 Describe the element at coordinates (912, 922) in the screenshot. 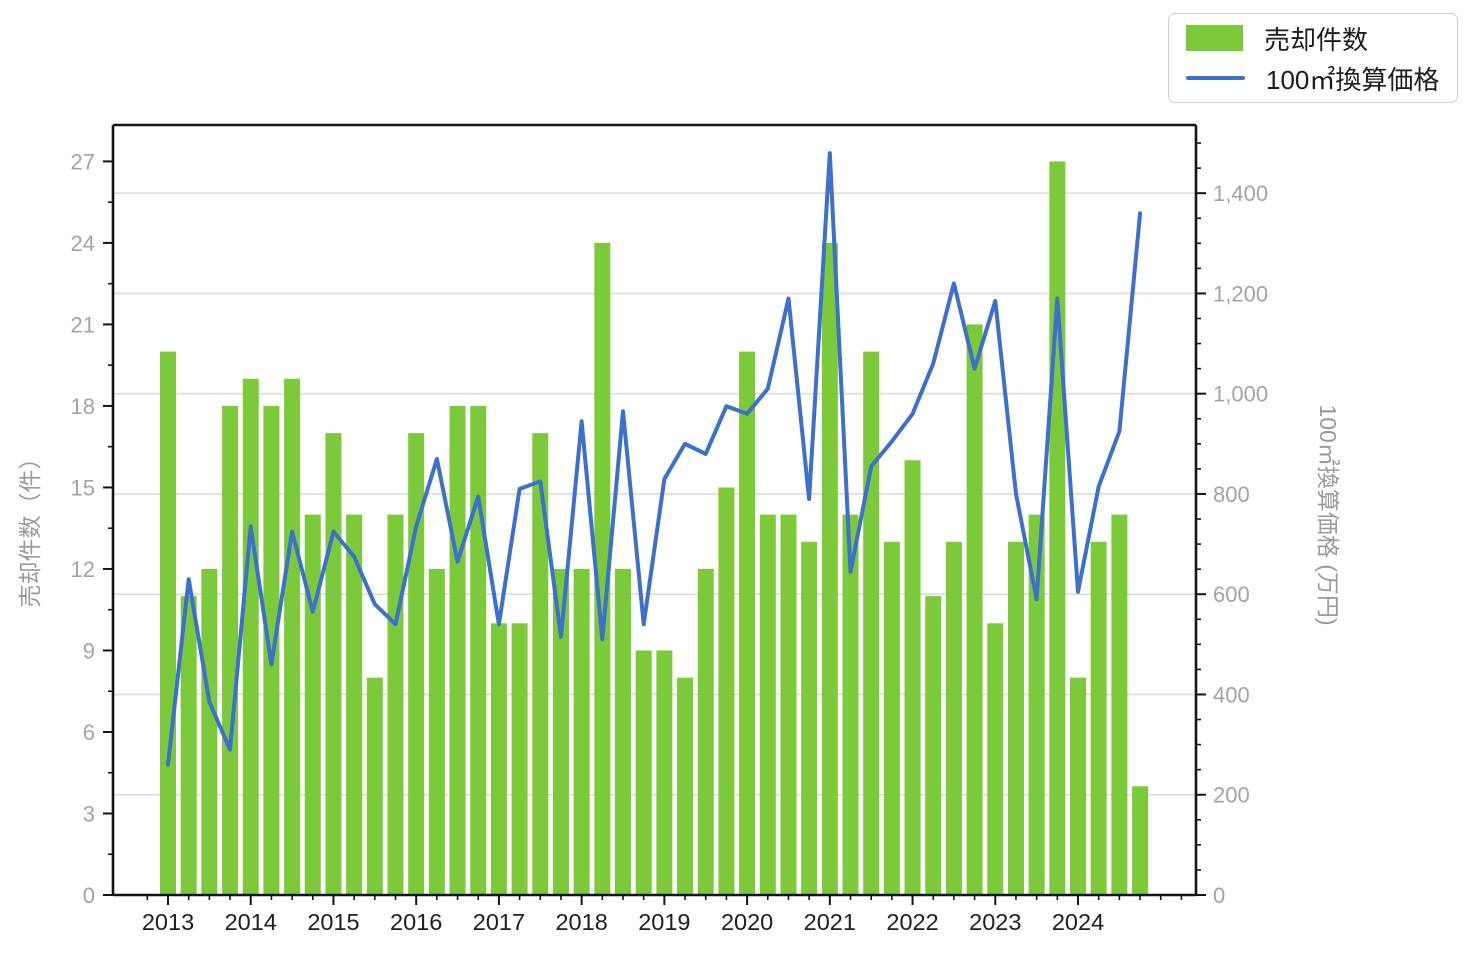

I see `x-tick-label-2022: 2022` at that location.